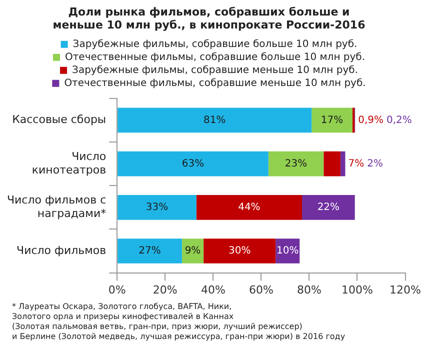 This screenshot has height=364, width=424. Describe the element at coordinates (56, 207) in the screenshot. I see `y-tick-label: Число фильмов с наградами*` at that location.